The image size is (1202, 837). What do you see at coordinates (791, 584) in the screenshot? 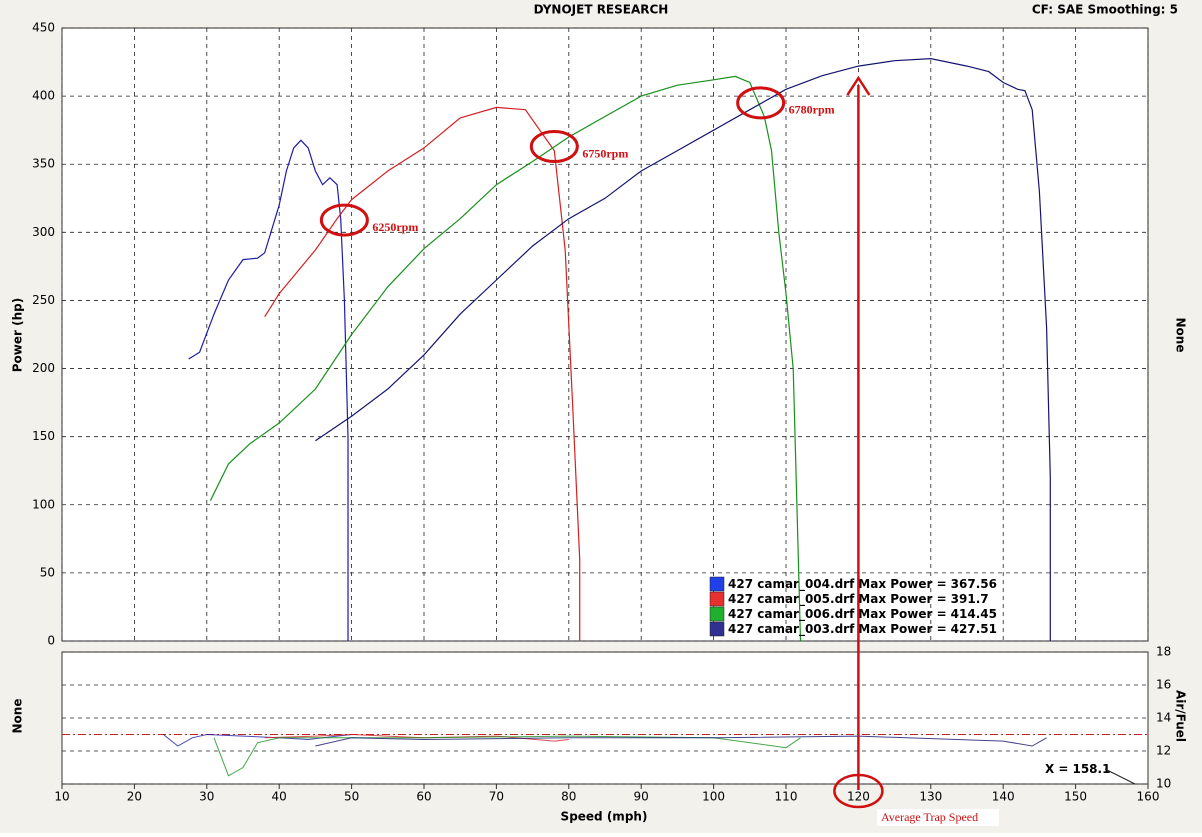
I see `legend-name: 427 camar_004.drf` at bounding box center [791, 584].